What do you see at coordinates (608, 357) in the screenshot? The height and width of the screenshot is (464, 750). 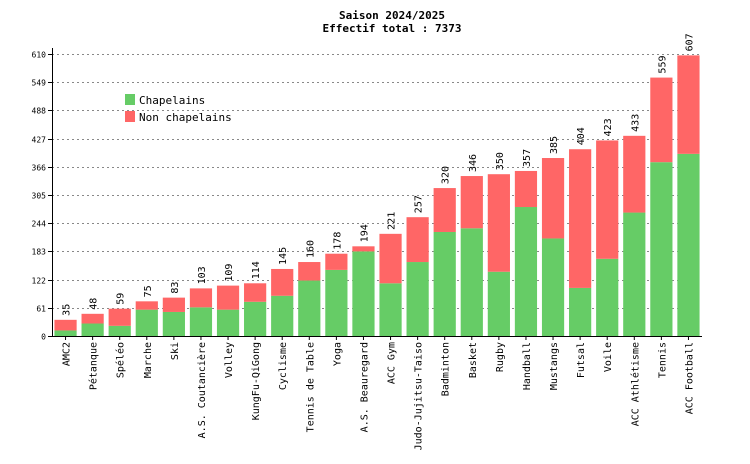 I see `x-tick-label: Voile` at bounding box center [608, 357].